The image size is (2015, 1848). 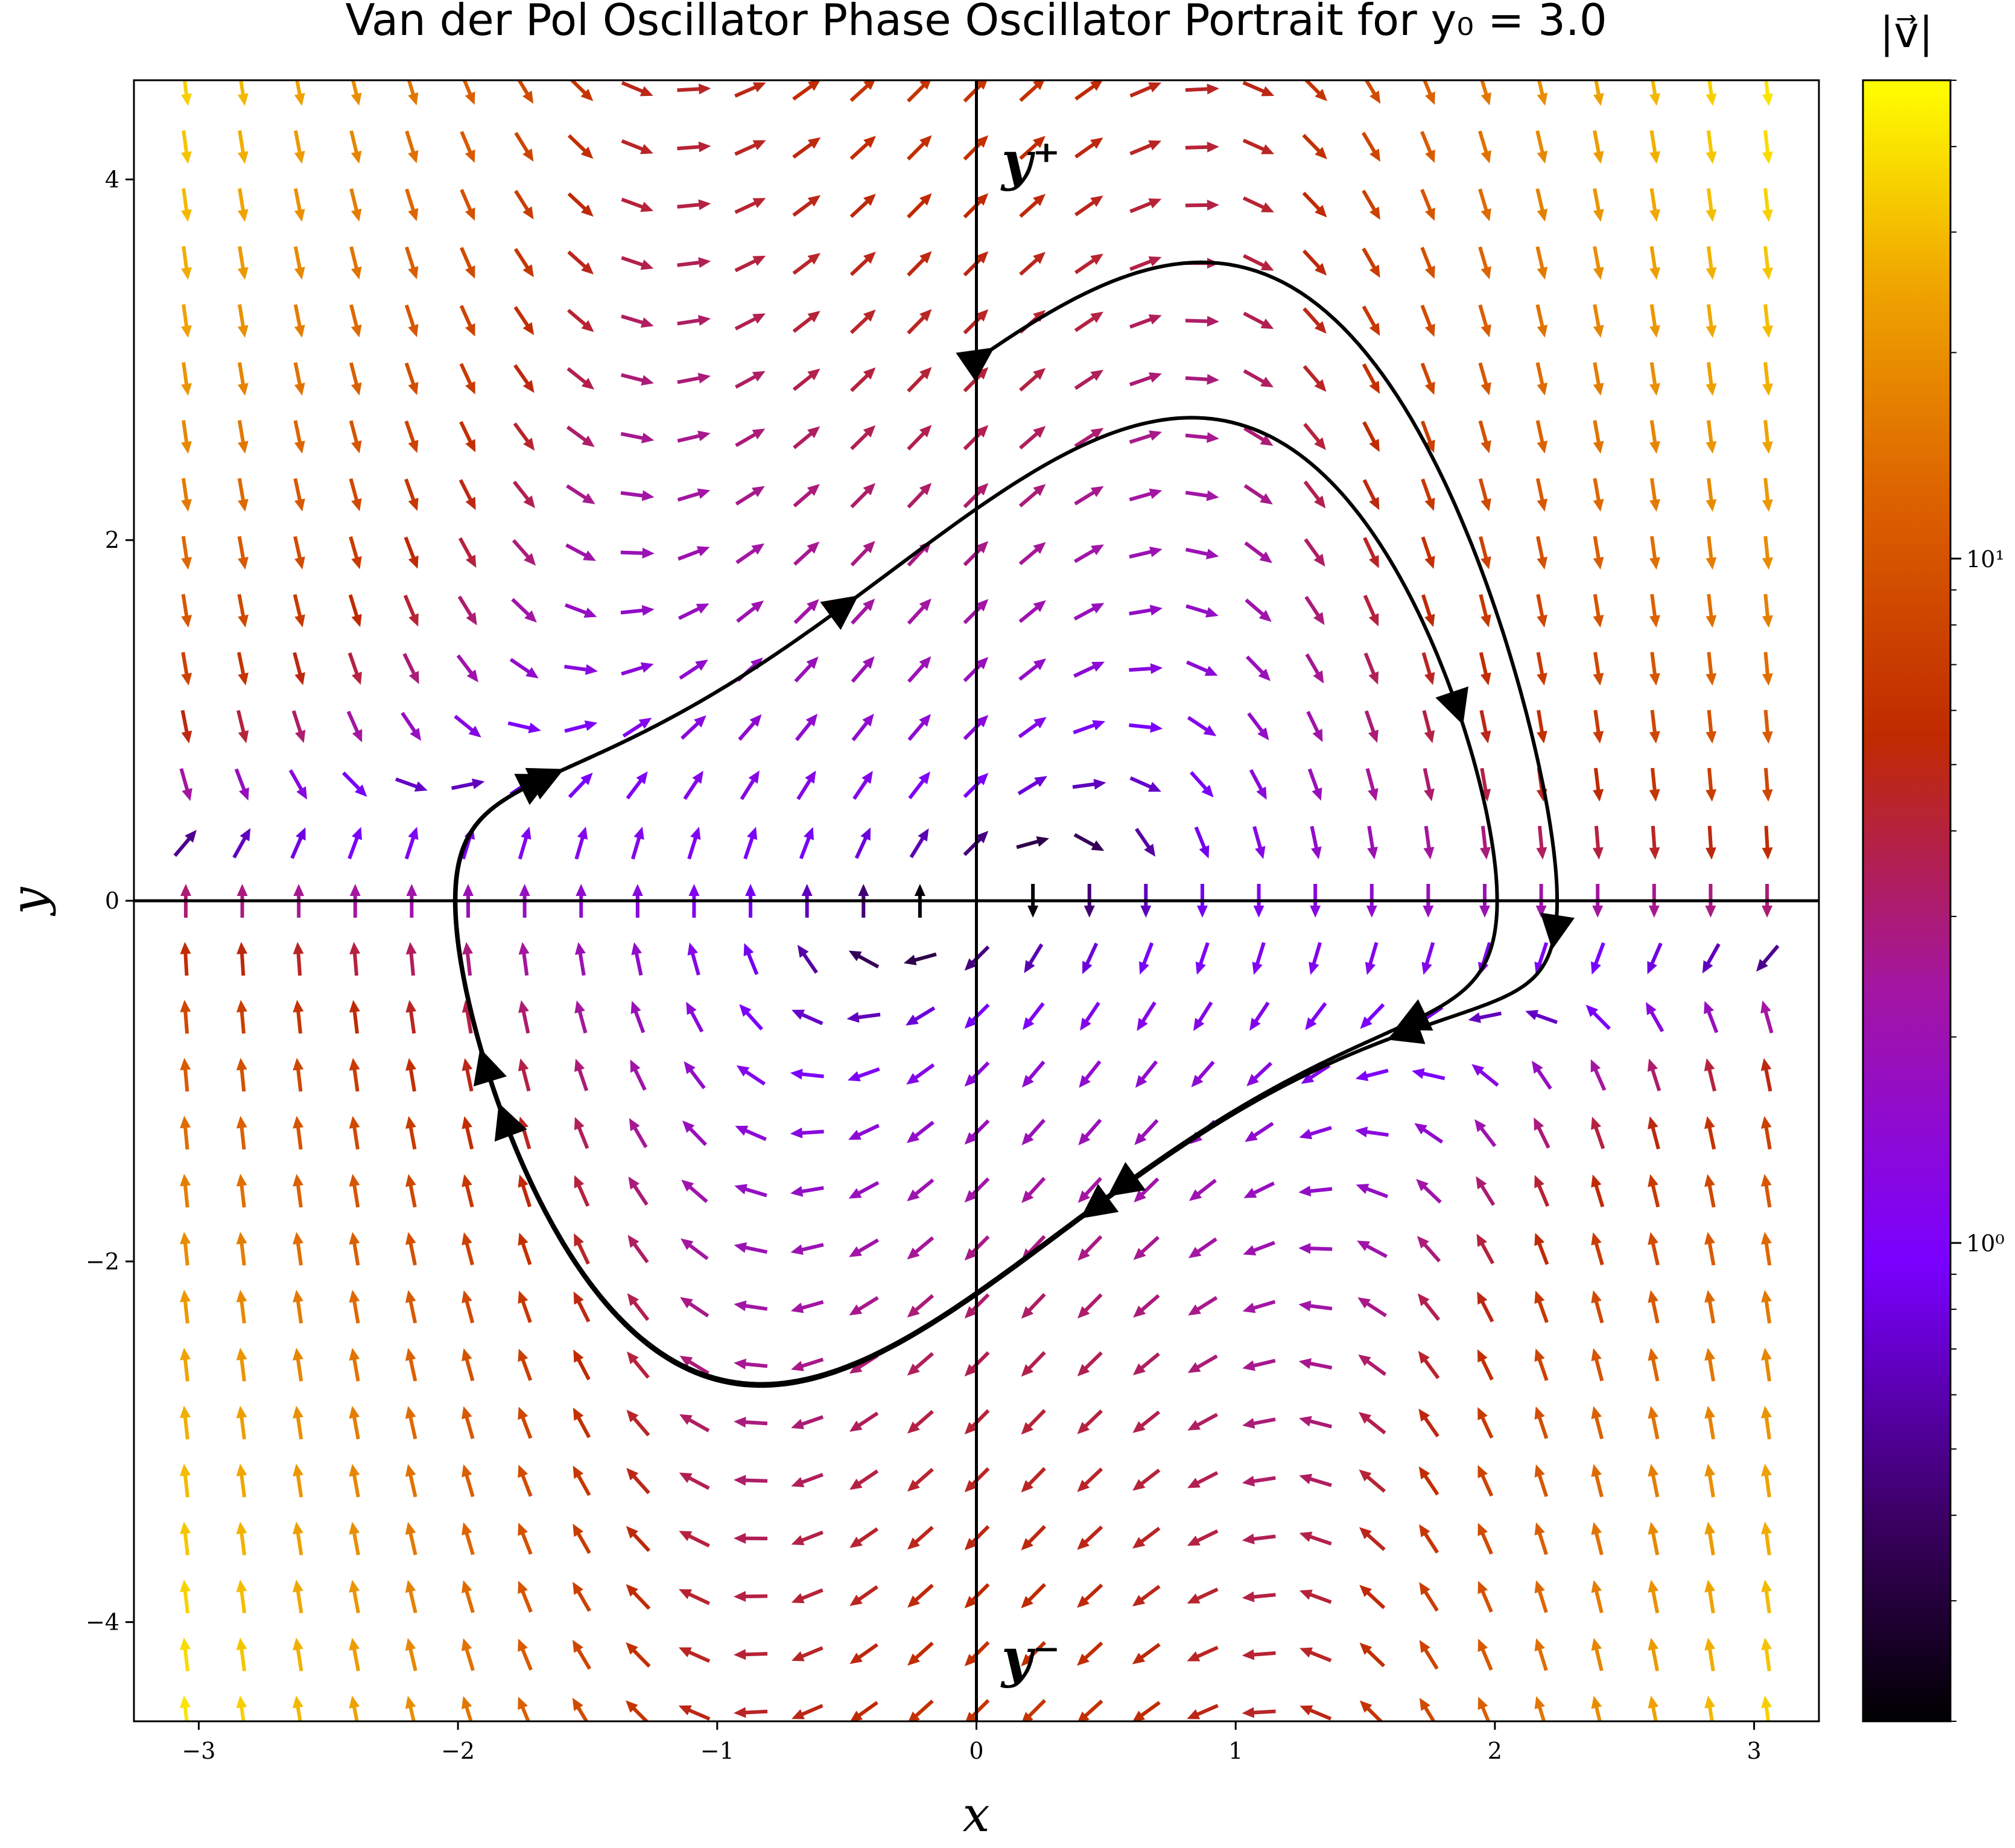 I want to click on trajectory-direction-marker, so click(x=975, y=365).